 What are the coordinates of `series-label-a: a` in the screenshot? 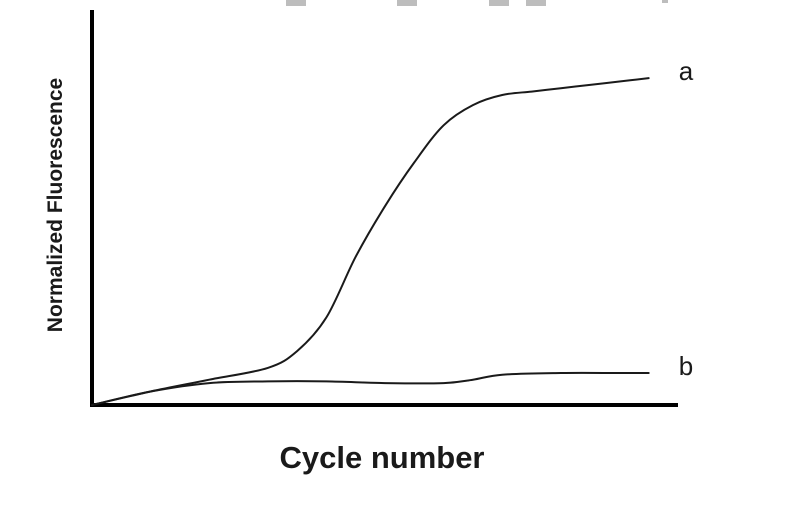 It's located at (686, 71).